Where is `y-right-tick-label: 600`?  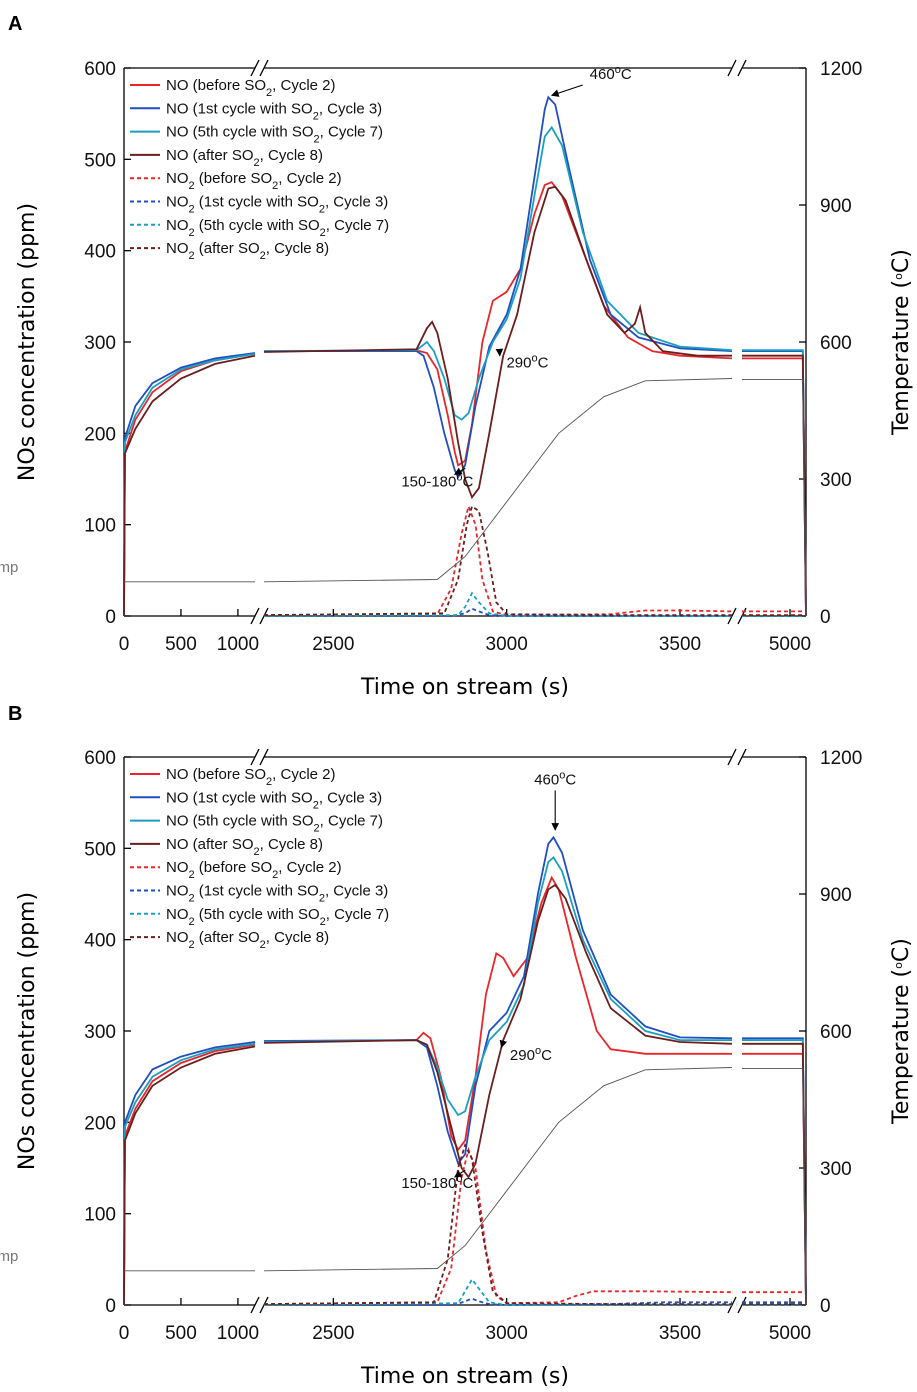 y-right-tick-label: 600 is located at coordinates (836, 1032).